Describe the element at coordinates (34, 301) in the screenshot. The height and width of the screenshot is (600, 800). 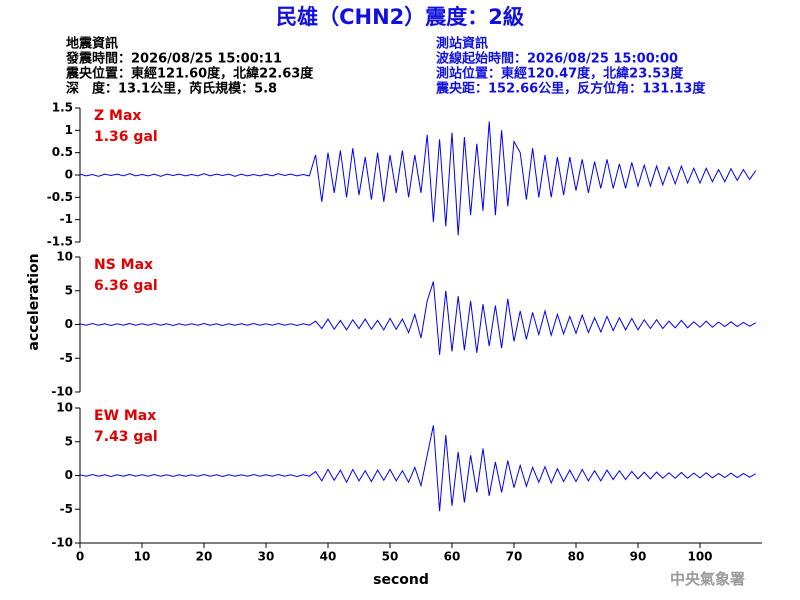
I see `y-axis-label: acceleration` at that location.